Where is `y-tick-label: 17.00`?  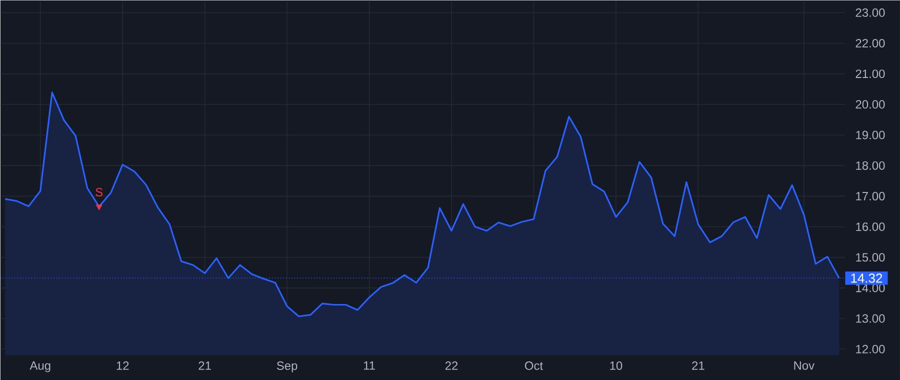 y-tick-label: 17.00 is located at coordinates (870, 196).